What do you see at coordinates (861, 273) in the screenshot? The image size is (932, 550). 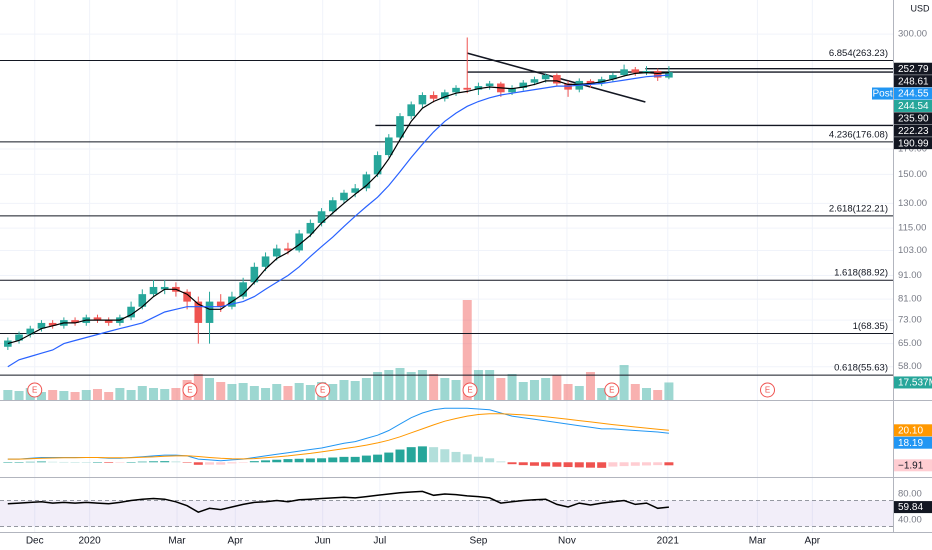 I see `fib-level-label: 1.618(88.92)` at bounding box center [861, 273].